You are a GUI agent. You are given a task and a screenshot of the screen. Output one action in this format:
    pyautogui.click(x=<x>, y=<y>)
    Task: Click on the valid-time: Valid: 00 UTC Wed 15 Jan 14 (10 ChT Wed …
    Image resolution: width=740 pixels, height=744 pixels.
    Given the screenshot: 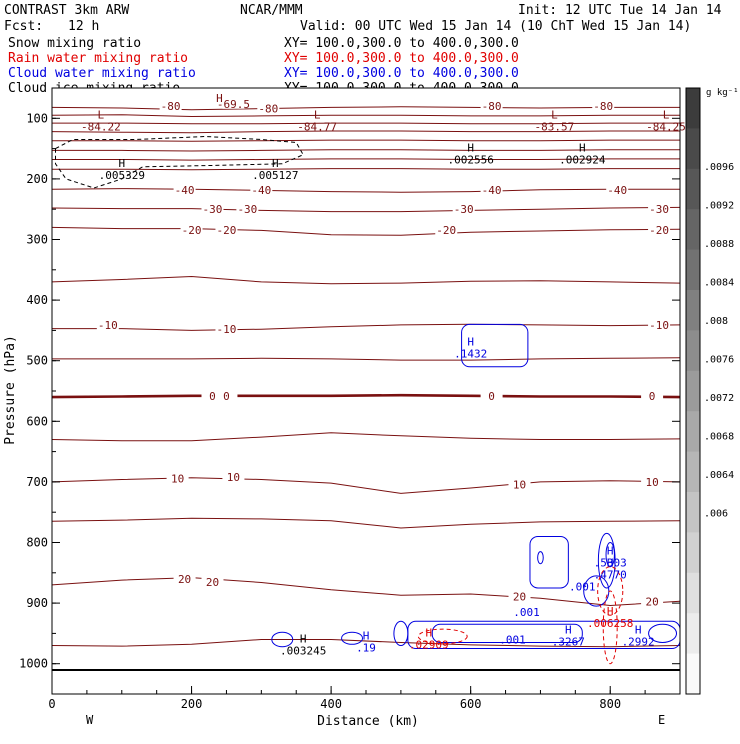 What is the action you would take?
    pyautogui.click(x=495, y=26)
    